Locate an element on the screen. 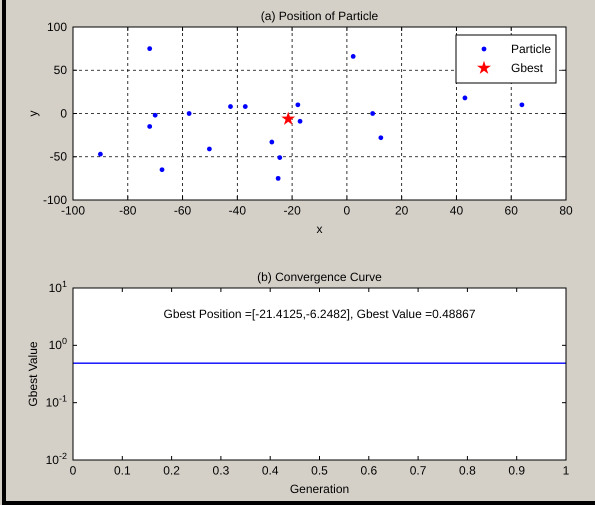 The image size is (595, 505). x-tick-label: 0.8 is located at coordinates (467, 471).